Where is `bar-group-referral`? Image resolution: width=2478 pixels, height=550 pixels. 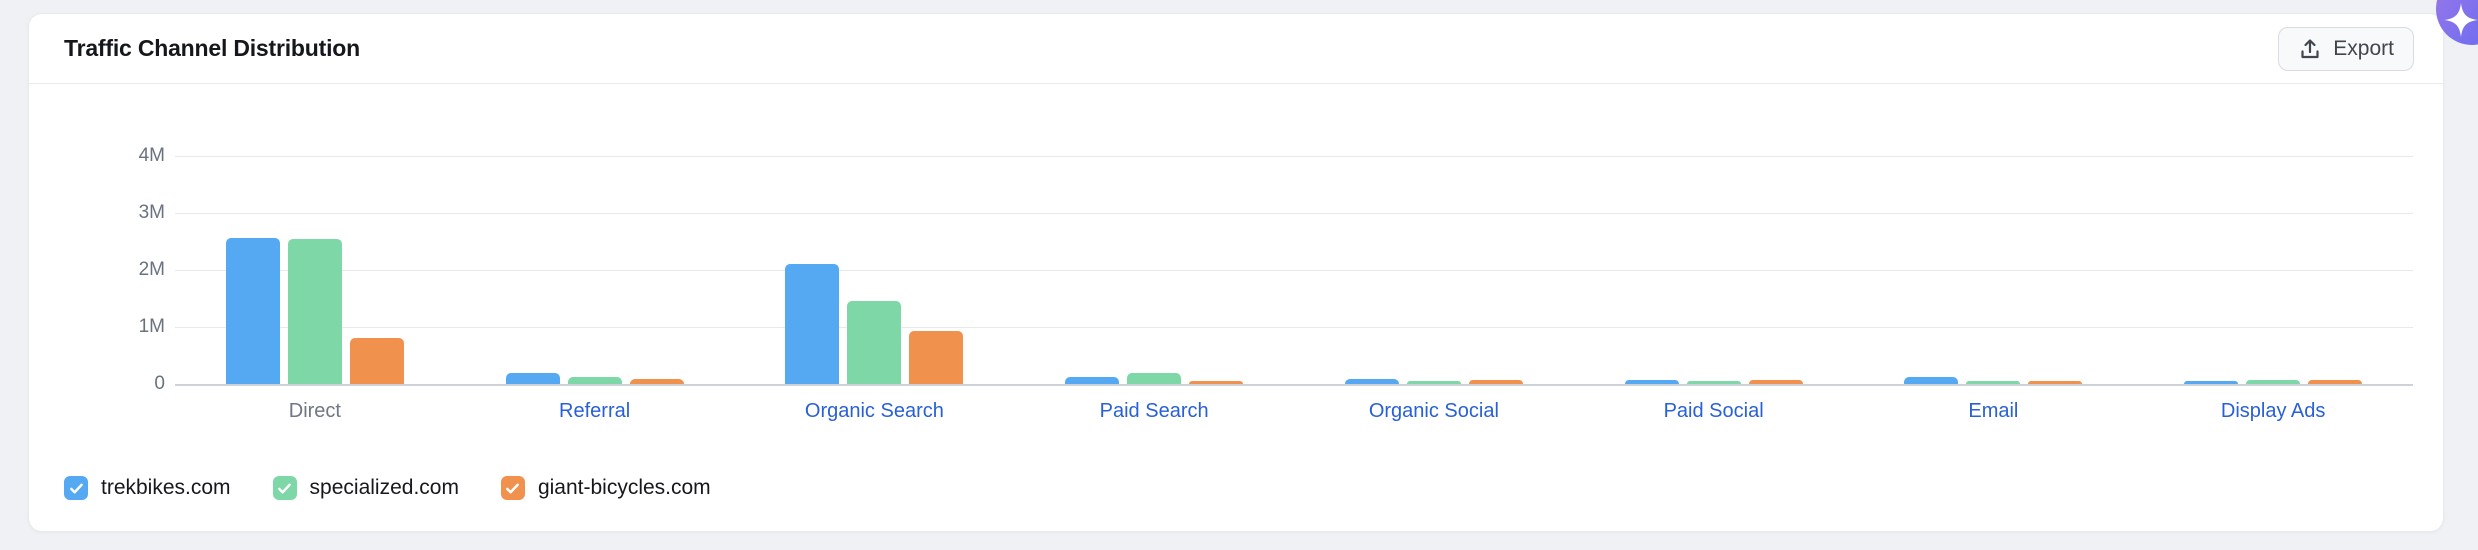 bar-group-referral is located at coordinates (595, 270).